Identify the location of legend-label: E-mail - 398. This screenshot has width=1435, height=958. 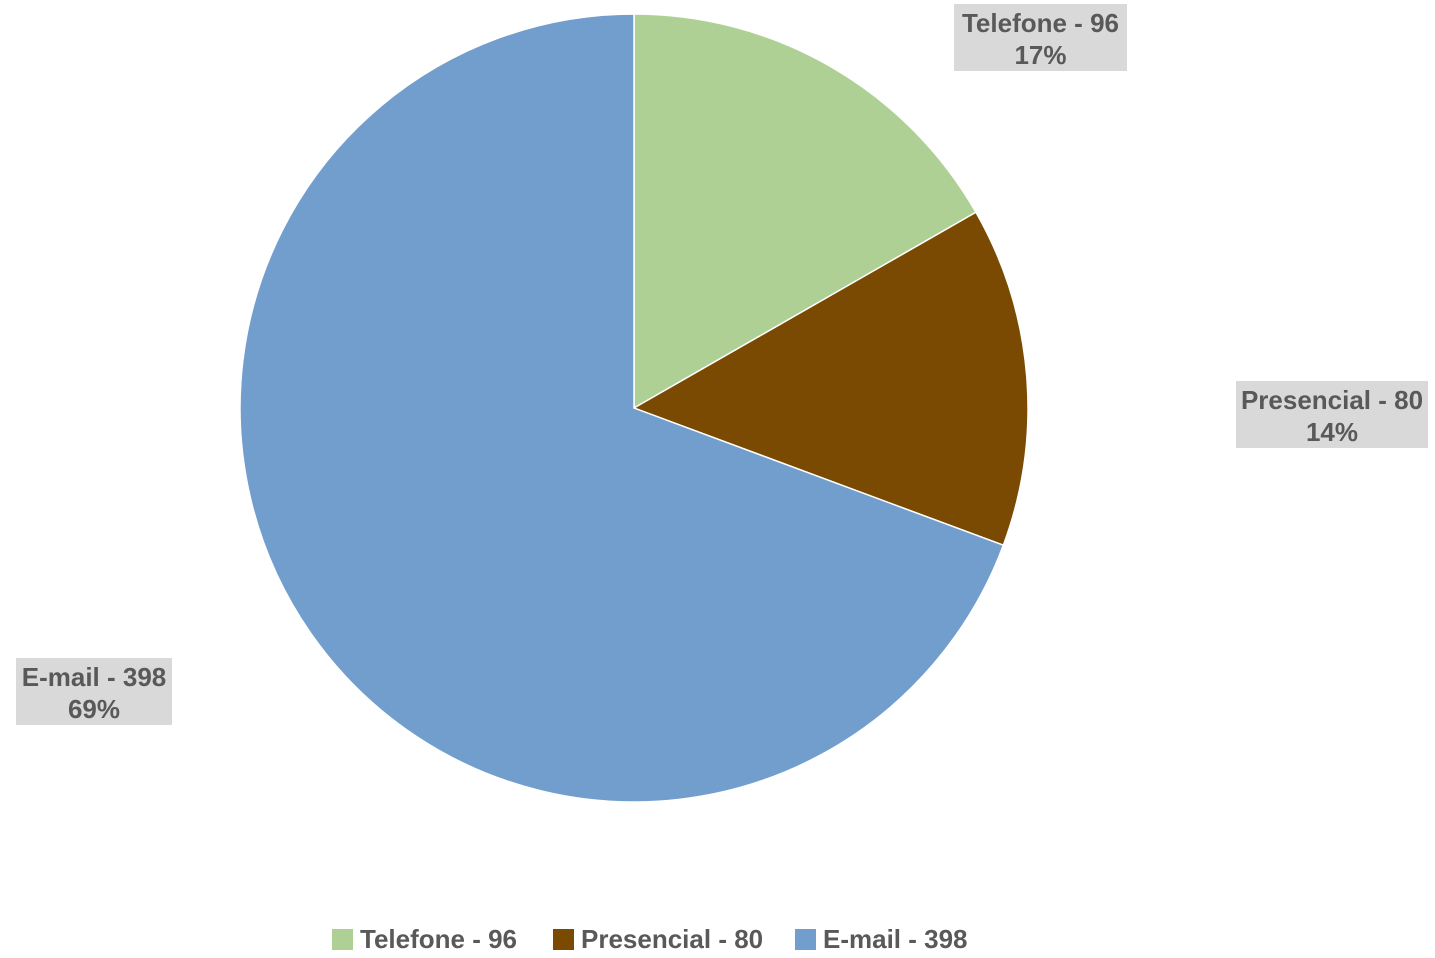
(895, 938).